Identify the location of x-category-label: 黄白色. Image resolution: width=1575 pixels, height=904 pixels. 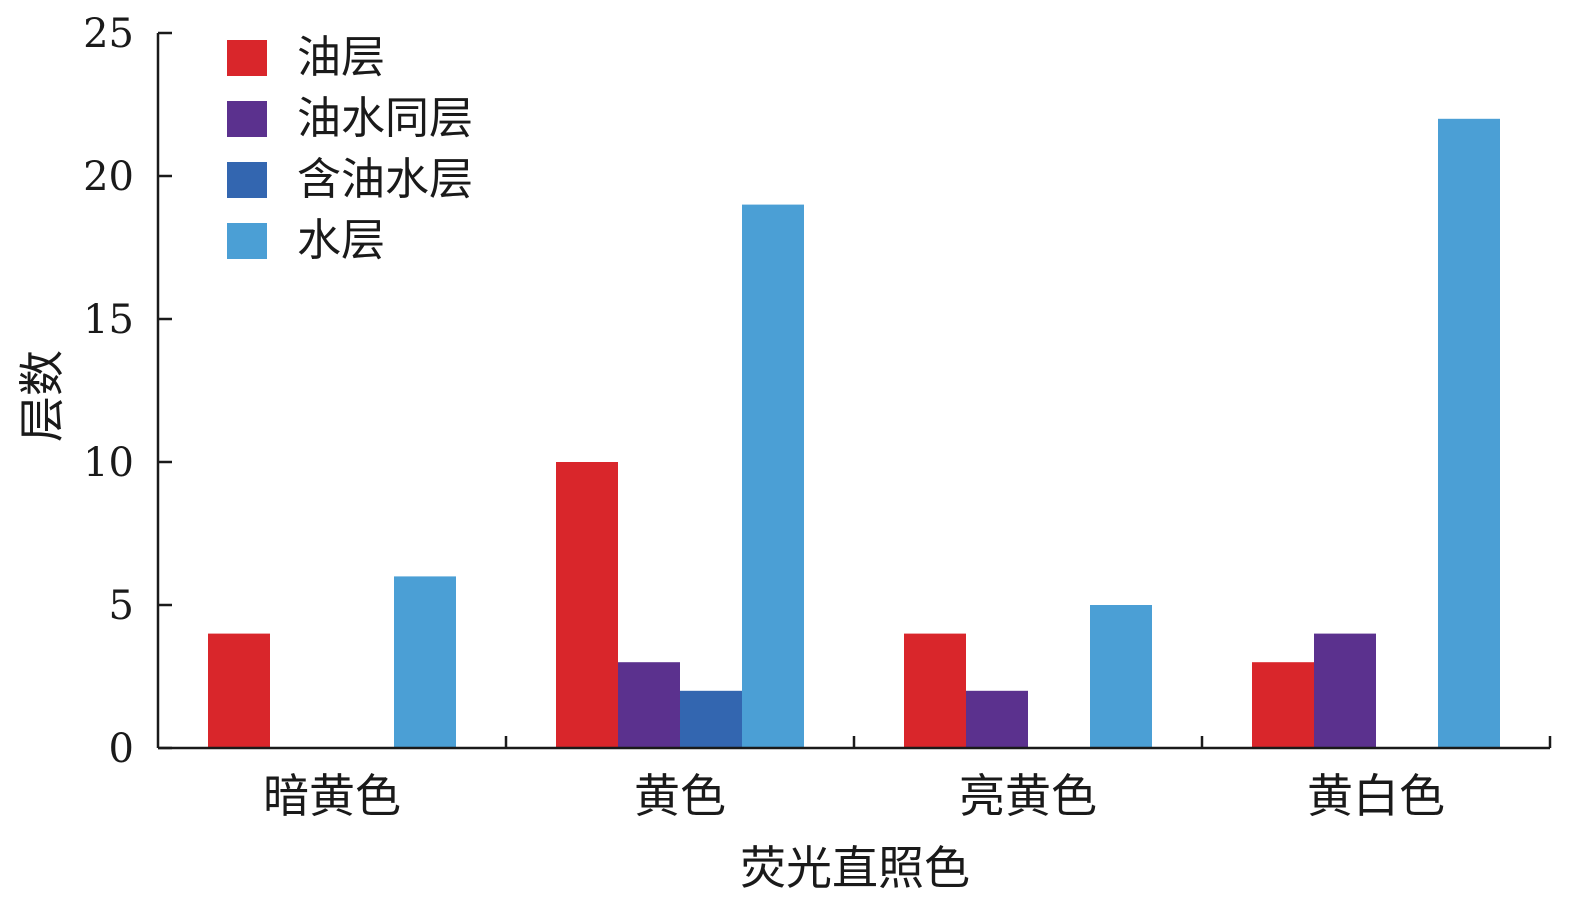
(1376, 796).